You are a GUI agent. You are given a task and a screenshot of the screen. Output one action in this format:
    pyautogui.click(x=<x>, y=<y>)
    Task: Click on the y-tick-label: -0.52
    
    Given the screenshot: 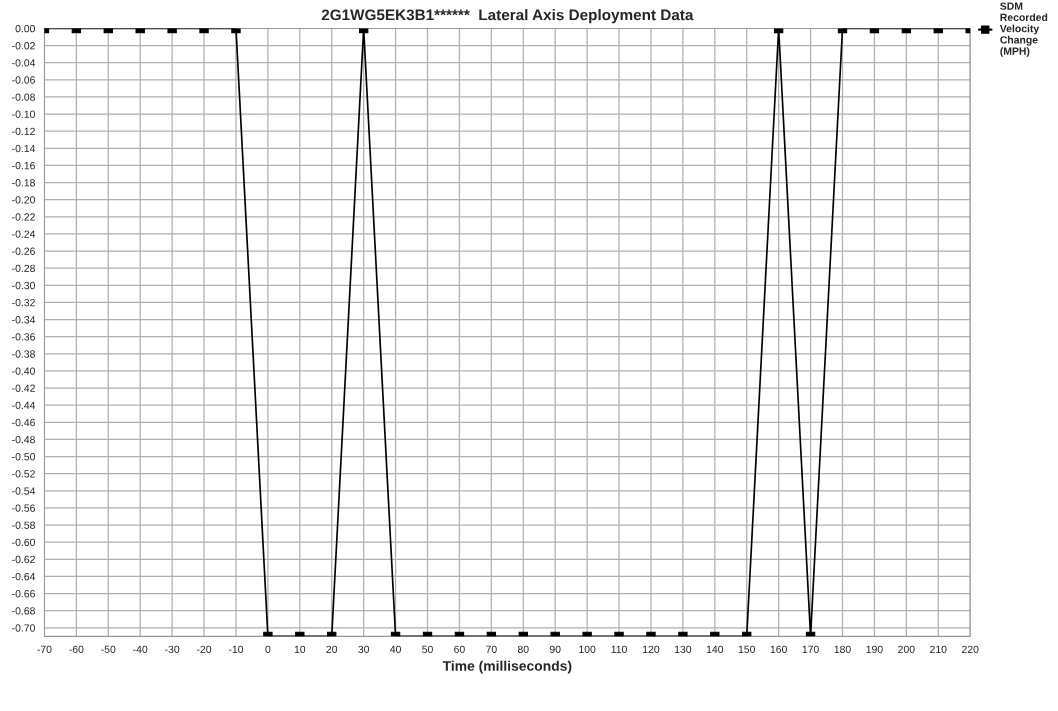 What is the action you would take?
    pyautogui.click(x=23, y=474)
    